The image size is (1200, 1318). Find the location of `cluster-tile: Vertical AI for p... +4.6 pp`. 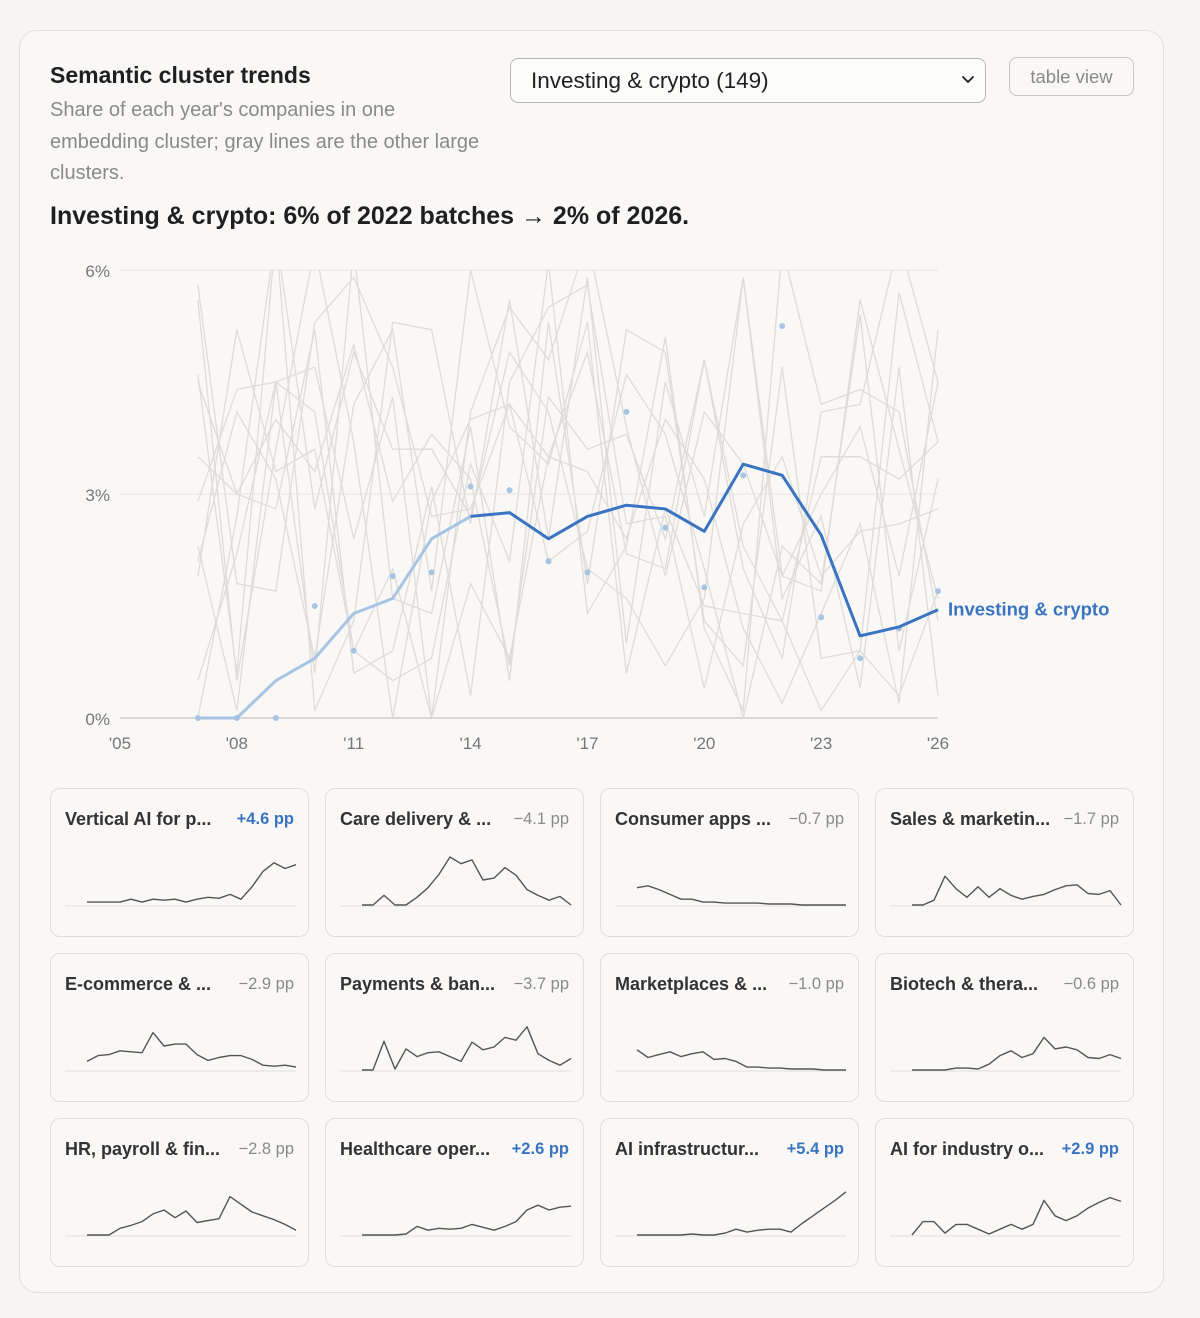

cluster-tile: Vertical AI for p... +4.6 pp is located at coordinates (179, 862).